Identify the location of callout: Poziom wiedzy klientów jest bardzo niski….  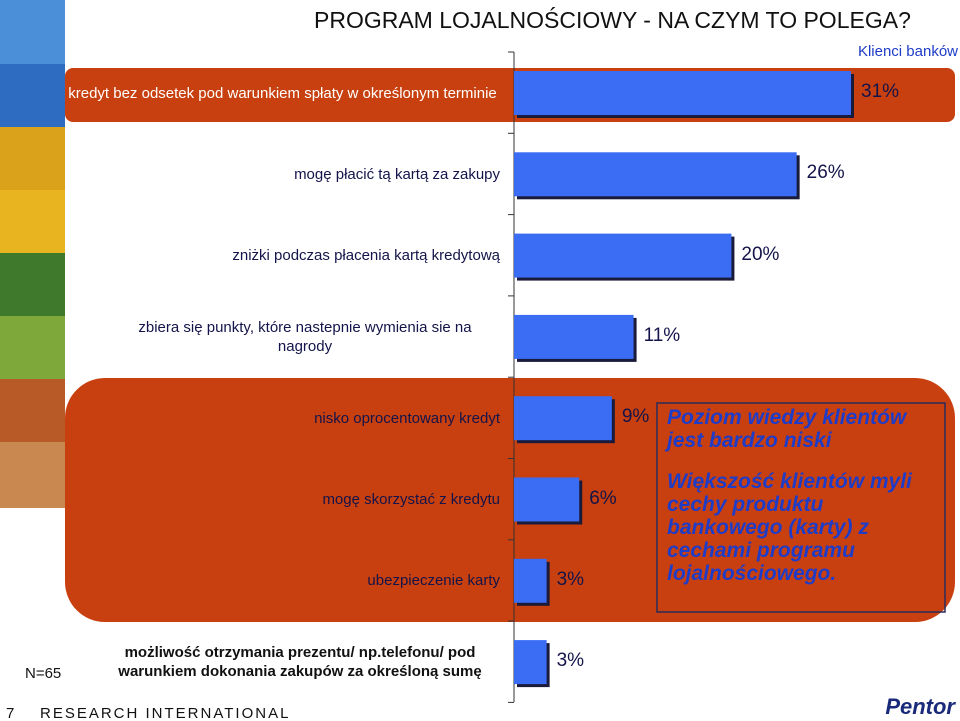
(804, 495).